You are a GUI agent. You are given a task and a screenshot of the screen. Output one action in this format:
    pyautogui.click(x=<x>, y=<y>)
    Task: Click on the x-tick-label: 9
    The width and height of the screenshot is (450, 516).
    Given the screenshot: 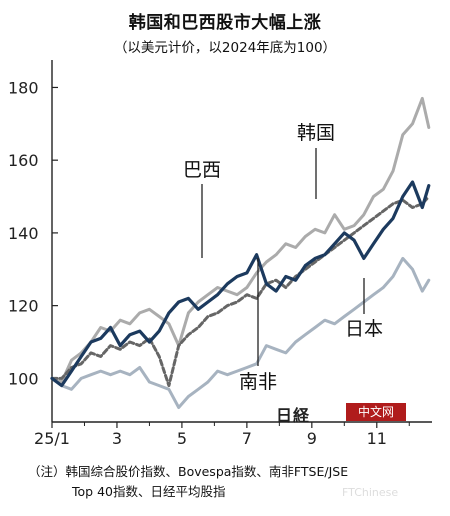 What is the action you would take?
    pyautogui.click(x=312, y=438)
    